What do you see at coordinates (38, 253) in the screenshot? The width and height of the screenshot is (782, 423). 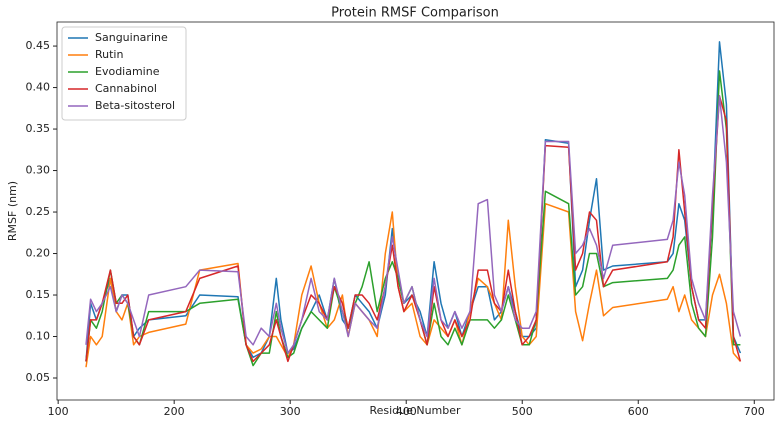 I see `y-tick-label: 0.20` at bounding box center [38, 253].